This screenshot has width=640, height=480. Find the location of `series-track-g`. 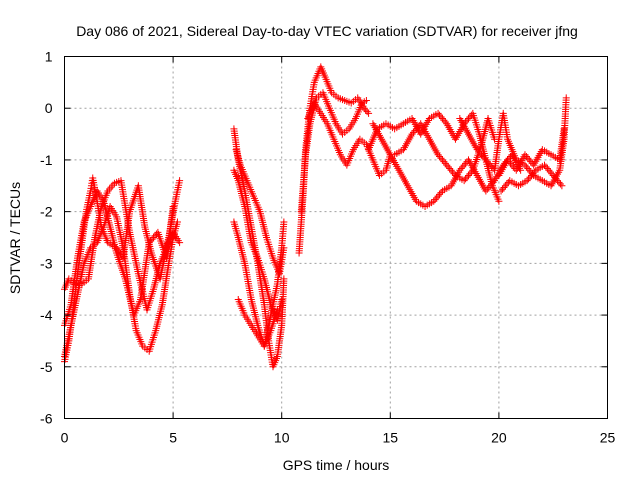

series-track-g is located at coordinates (258, 245).